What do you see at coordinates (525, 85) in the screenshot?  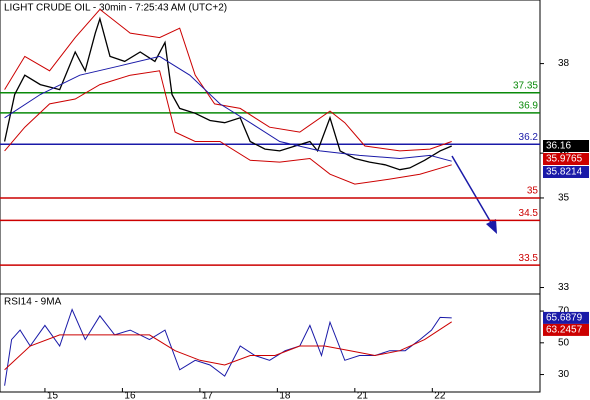 I see `level-label: 37.35` at bounding box center [525, 85].